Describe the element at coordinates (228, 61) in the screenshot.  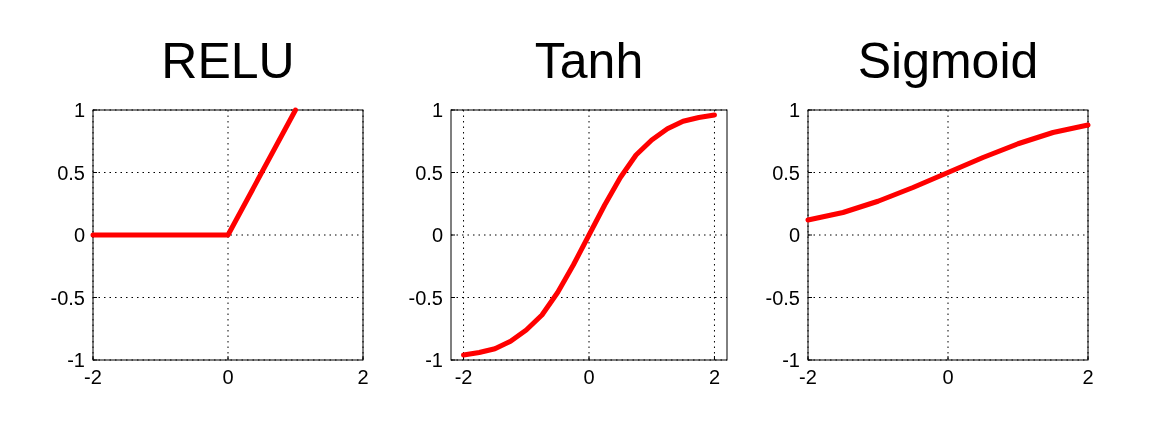
I see `chart-title: RELU` at that location.